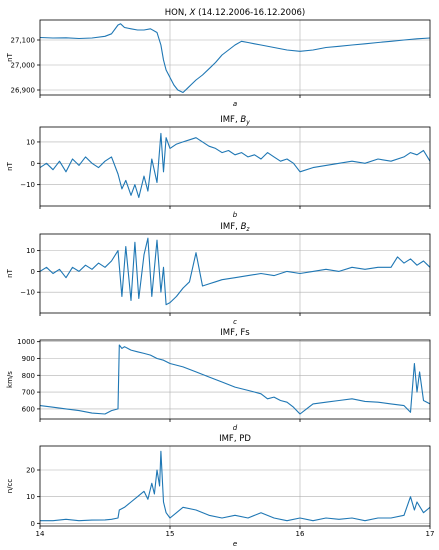  I want to click on x-axis-caption: b, so click(235, 215).